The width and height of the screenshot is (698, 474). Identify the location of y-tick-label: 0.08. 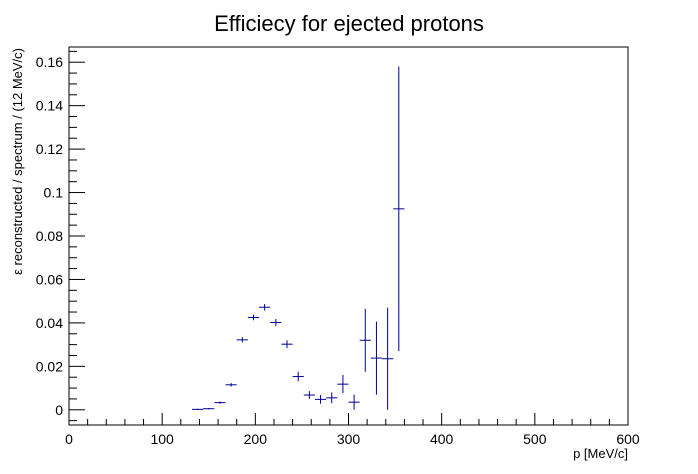
(49, 236).